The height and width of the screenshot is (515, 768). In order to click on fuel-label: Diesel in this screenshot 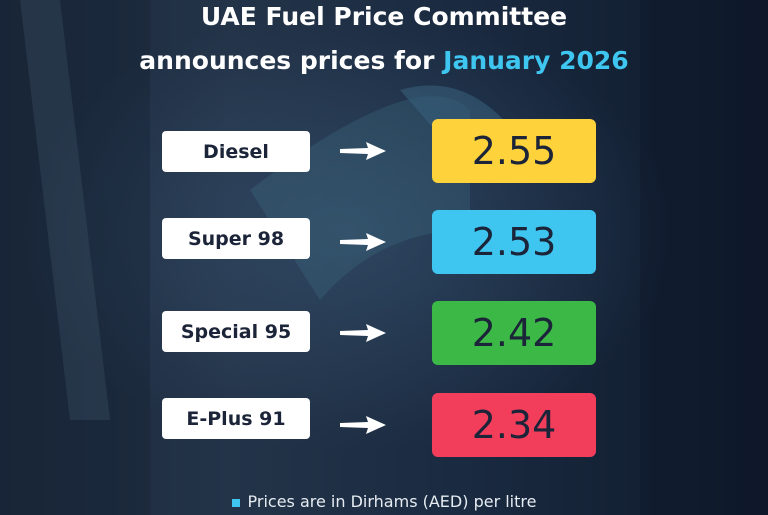, I will do `click(236, 151)`.